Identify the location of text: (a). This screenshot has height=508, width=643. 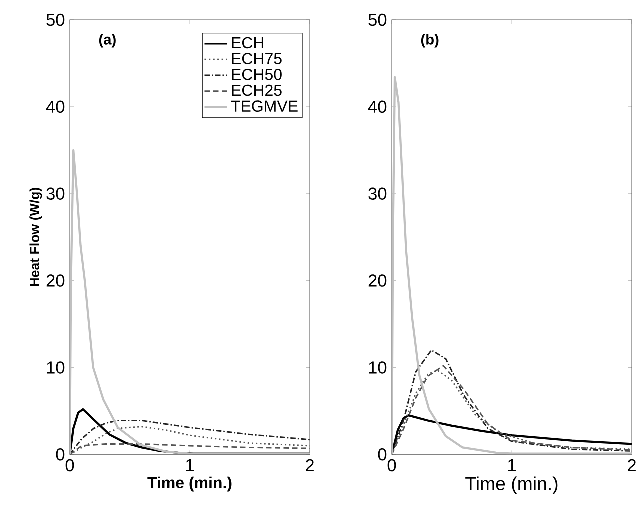
(107, 41).